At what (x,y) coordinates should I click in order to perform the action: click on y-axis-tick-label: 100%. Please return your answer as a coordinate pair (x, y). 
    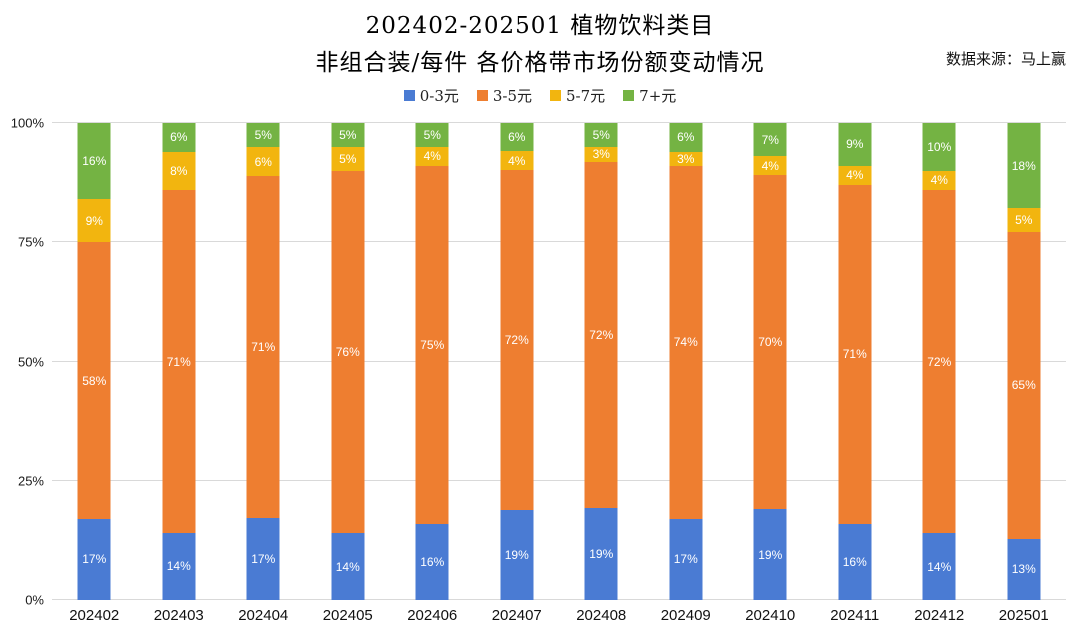
    Looking at the image, I should click on (27, 123).